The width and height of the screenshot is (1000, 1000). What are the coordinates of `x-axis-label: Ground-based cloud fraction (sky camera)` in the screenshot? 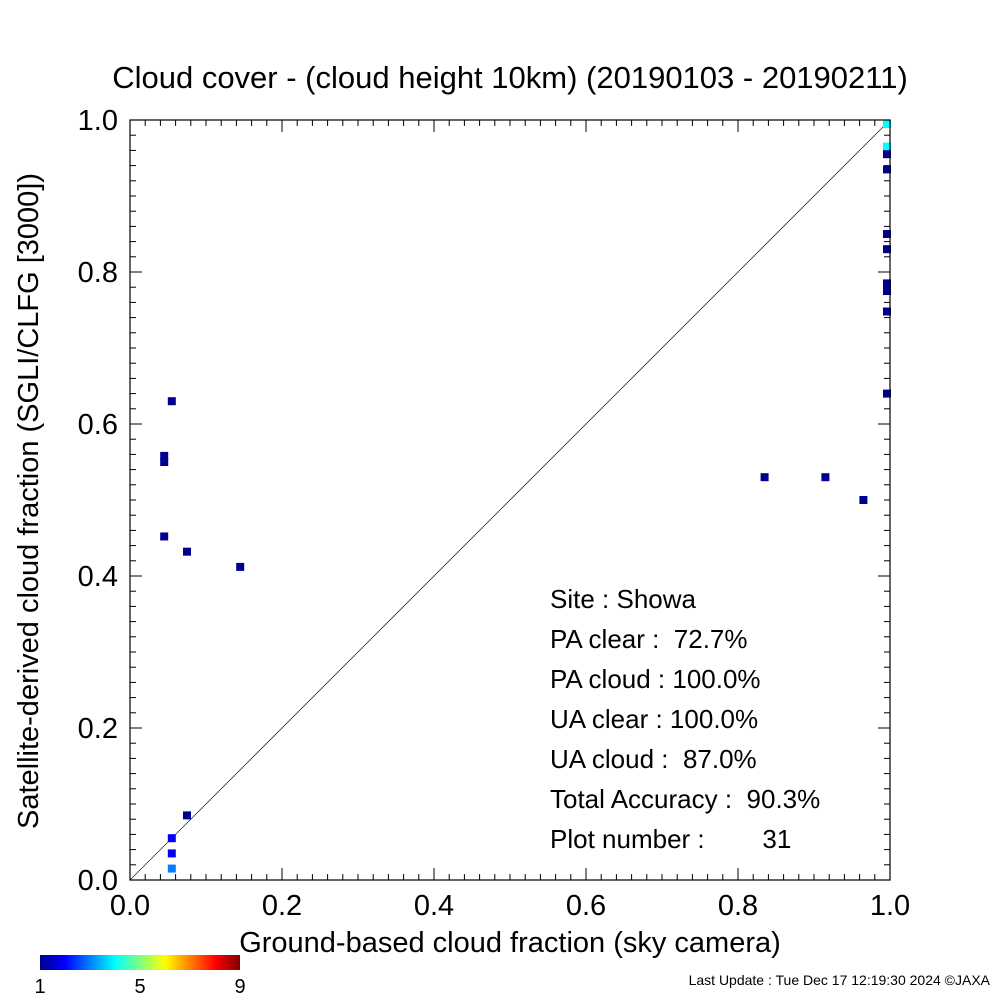 It's located at (510, 943).